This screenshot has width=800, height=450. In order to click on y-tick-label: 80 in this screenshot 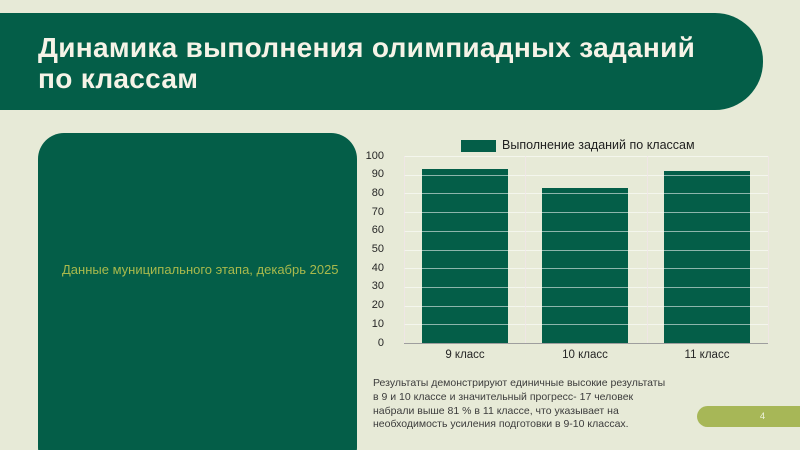, I will do `click(377, 192)`.